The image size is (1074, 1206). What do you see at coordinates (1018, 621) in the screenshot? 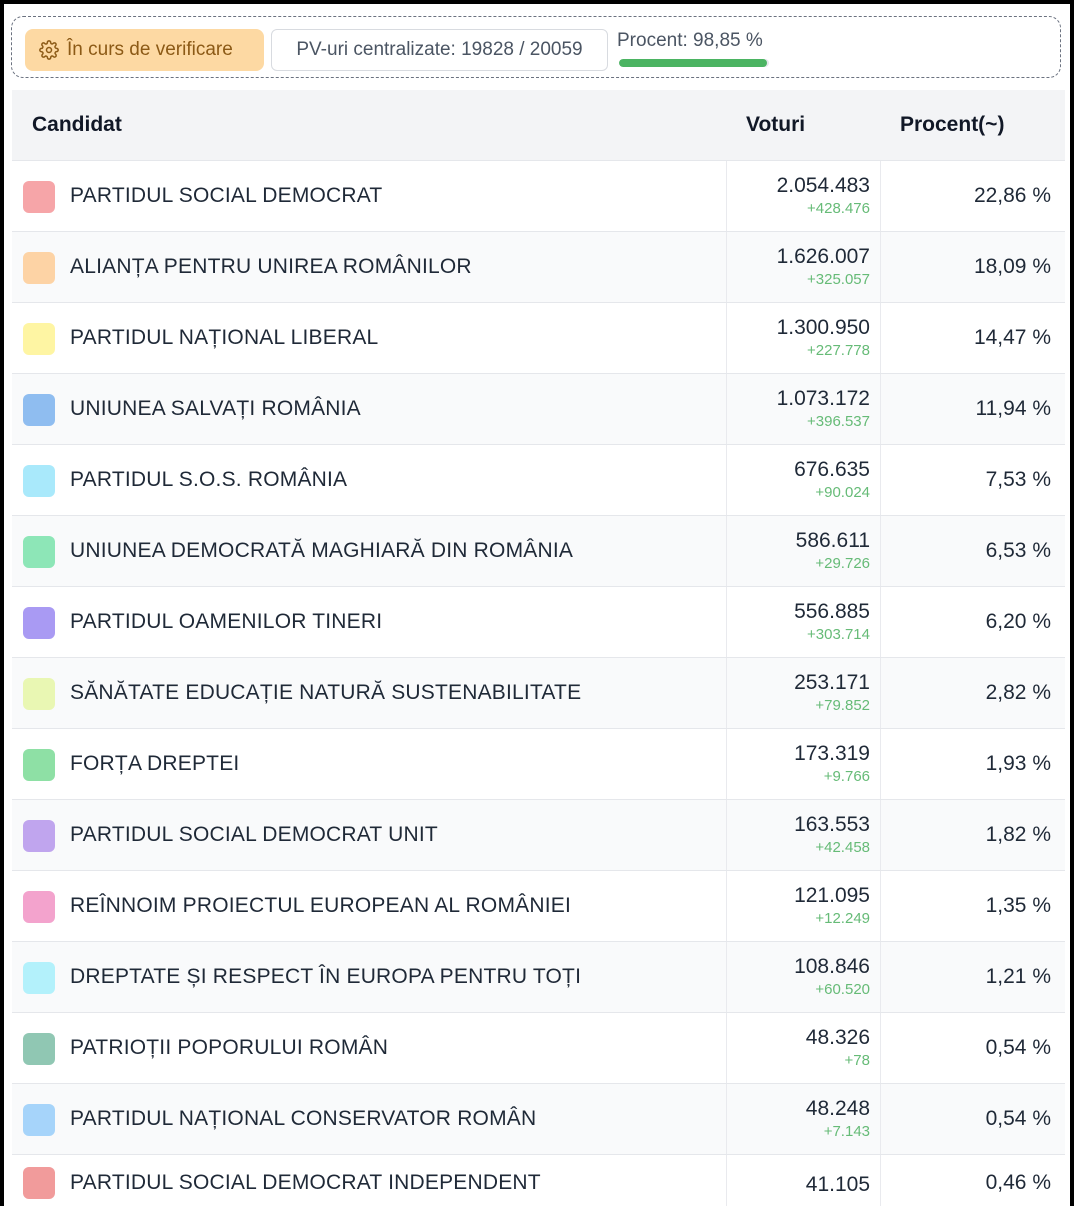
I see `vote-percent: 6,20 %` at bounding box center [1018, 621].